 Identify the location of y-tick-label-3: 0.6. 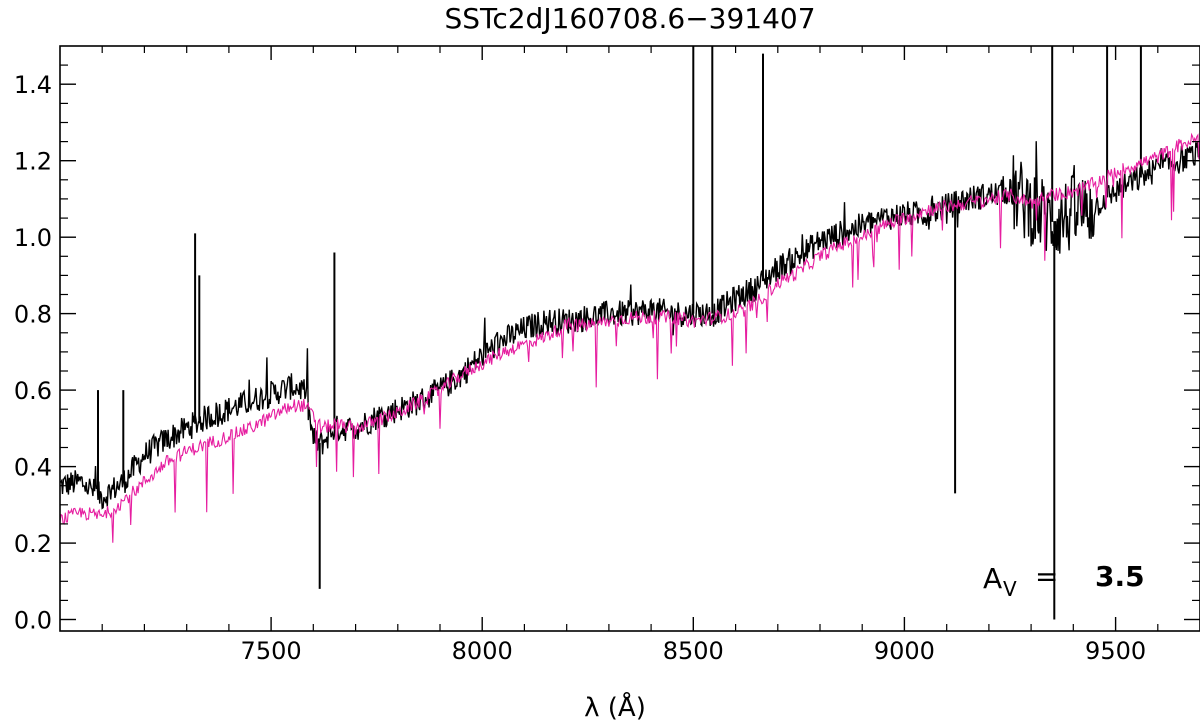
(33, 391).